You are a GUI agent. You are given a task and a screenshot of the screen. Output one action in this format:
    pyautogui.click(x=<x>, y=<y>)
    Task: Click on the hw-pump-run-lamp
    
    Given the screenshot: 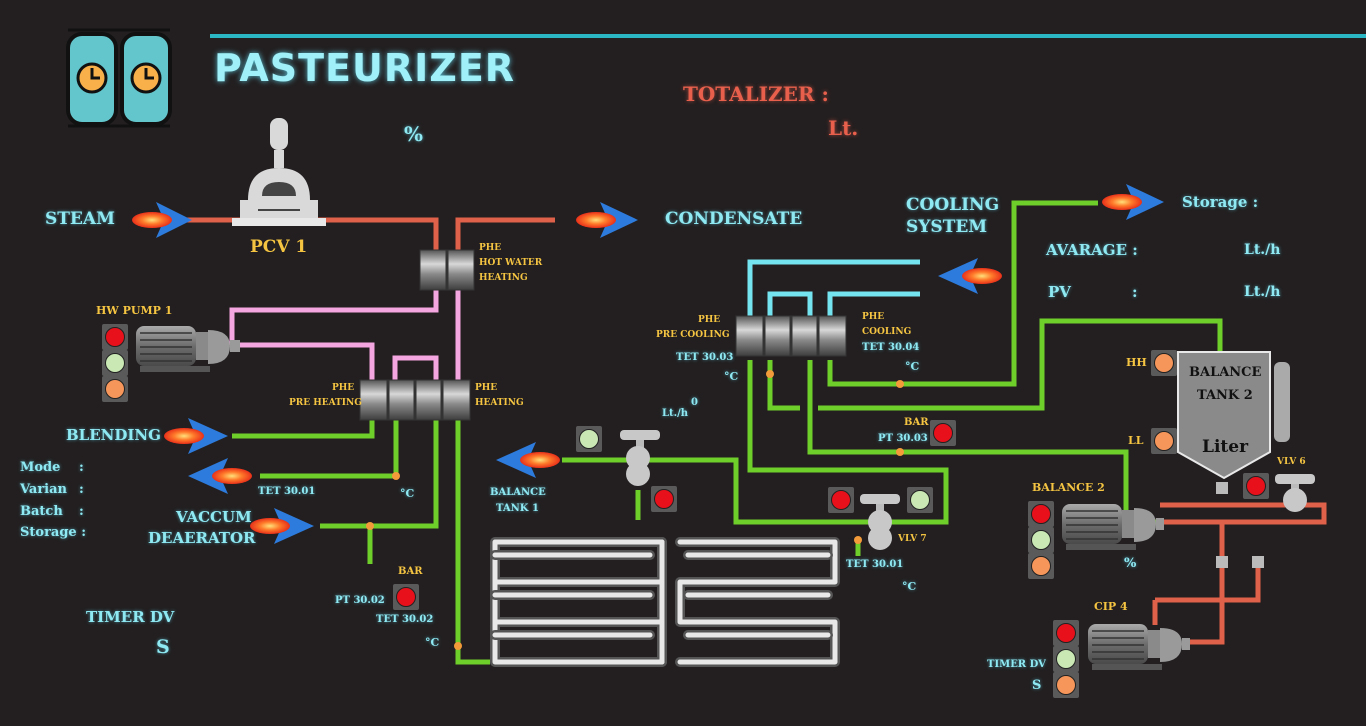 What is the action you would take?
    pyautogui.click(x=115, y=337)
    